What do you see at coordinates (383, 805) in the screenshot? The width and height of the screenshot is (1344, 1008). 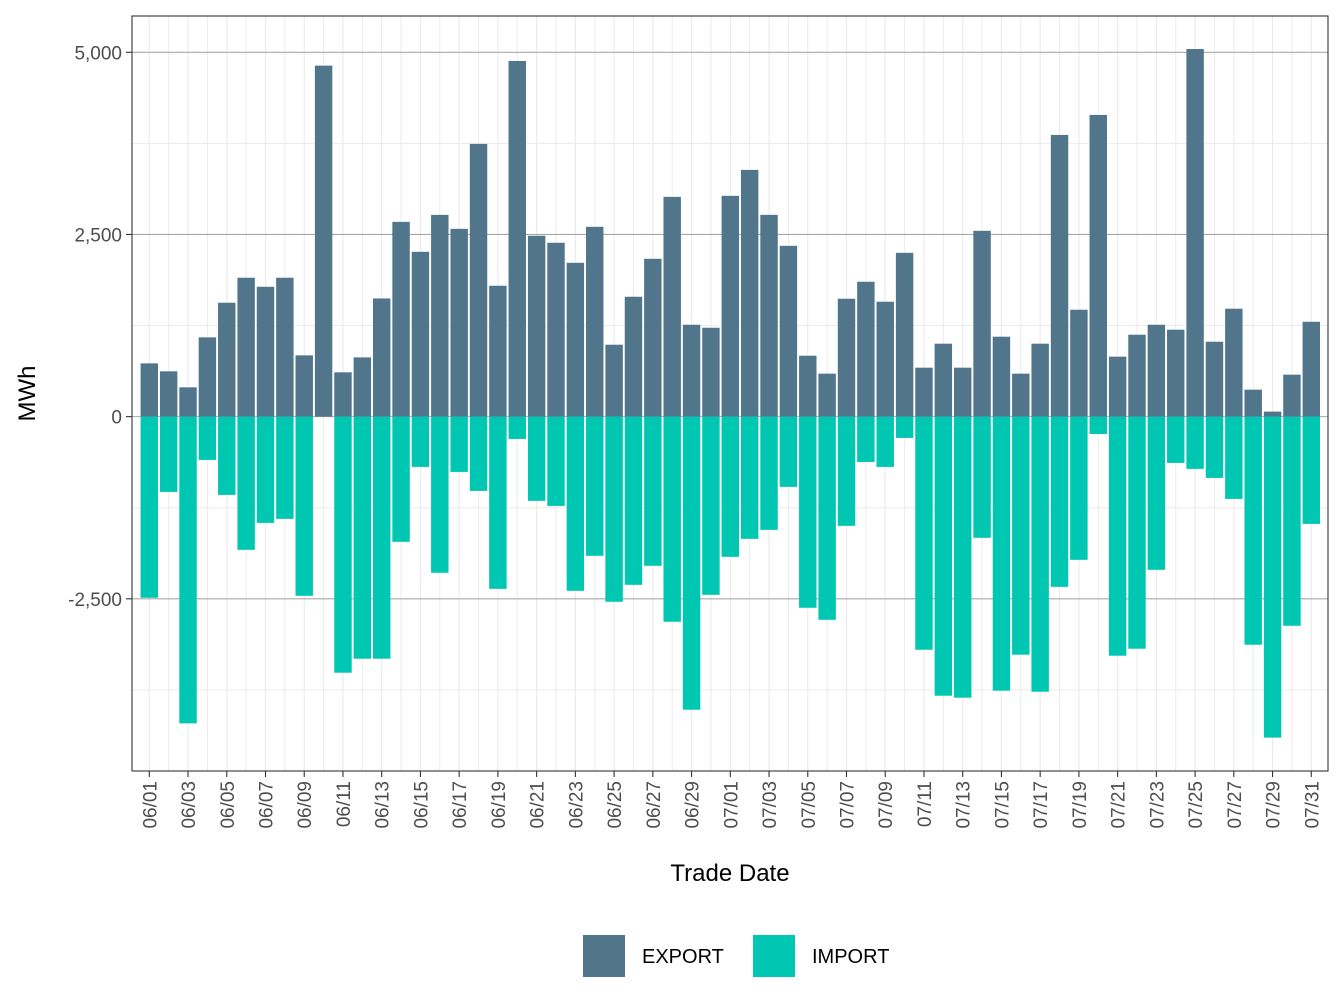 I see `x-tick-label: 06/13` at bounding box center [383, 805].